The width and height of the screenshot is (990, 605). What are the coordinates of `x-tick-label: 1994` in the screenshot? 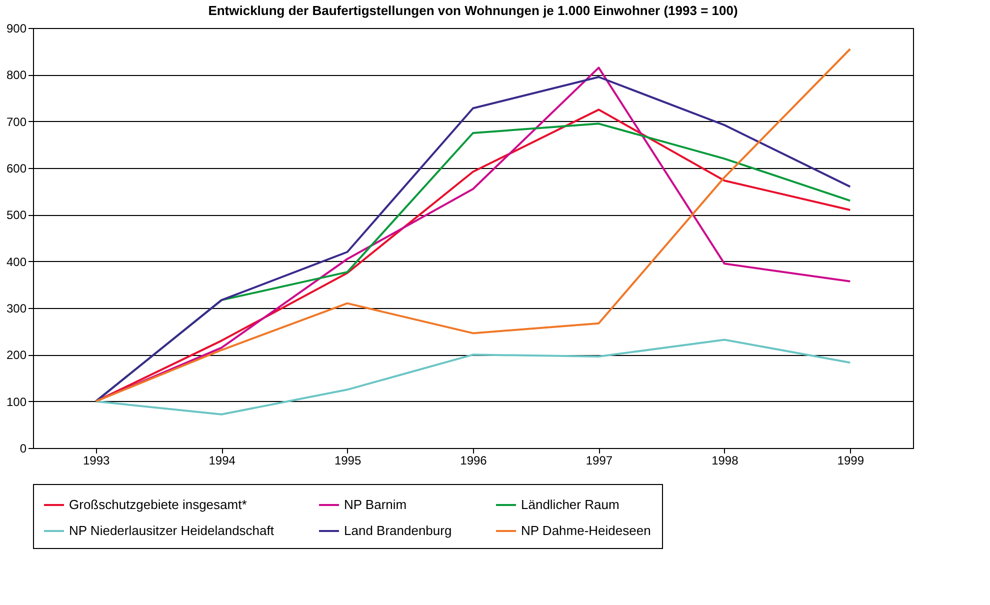 It's located at (222, 461).